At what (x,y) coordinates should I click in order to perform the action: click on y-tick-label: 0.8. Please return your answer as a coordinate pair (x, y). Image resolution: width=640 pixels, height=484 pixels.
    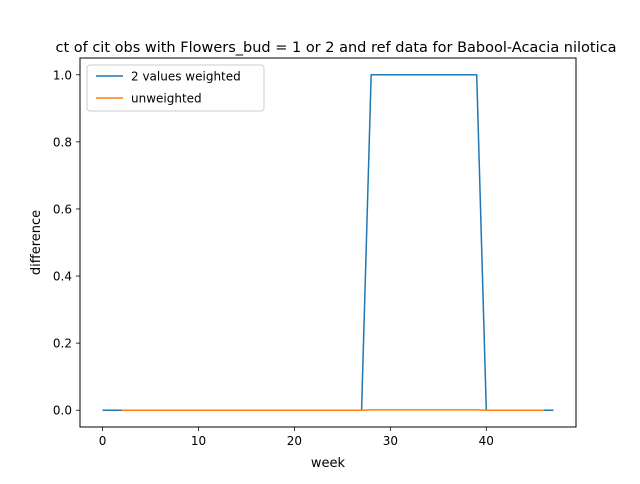
    Looking at the image, I should click on (62, 142).